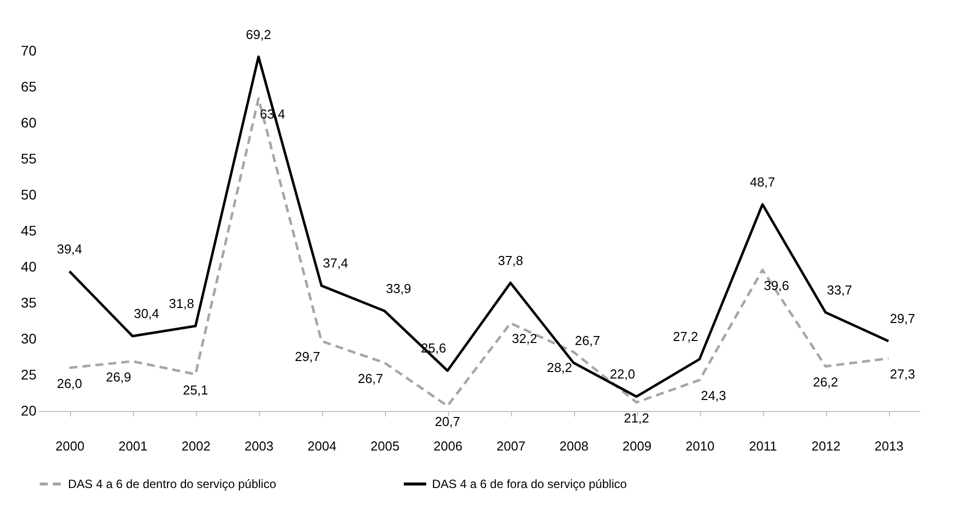 The width and height of the screenshot is (976, 524). What do you see at coordinates (119, 376) in the screenshot?
I see `data-label: 26,9` at bounding box center [119, 376].